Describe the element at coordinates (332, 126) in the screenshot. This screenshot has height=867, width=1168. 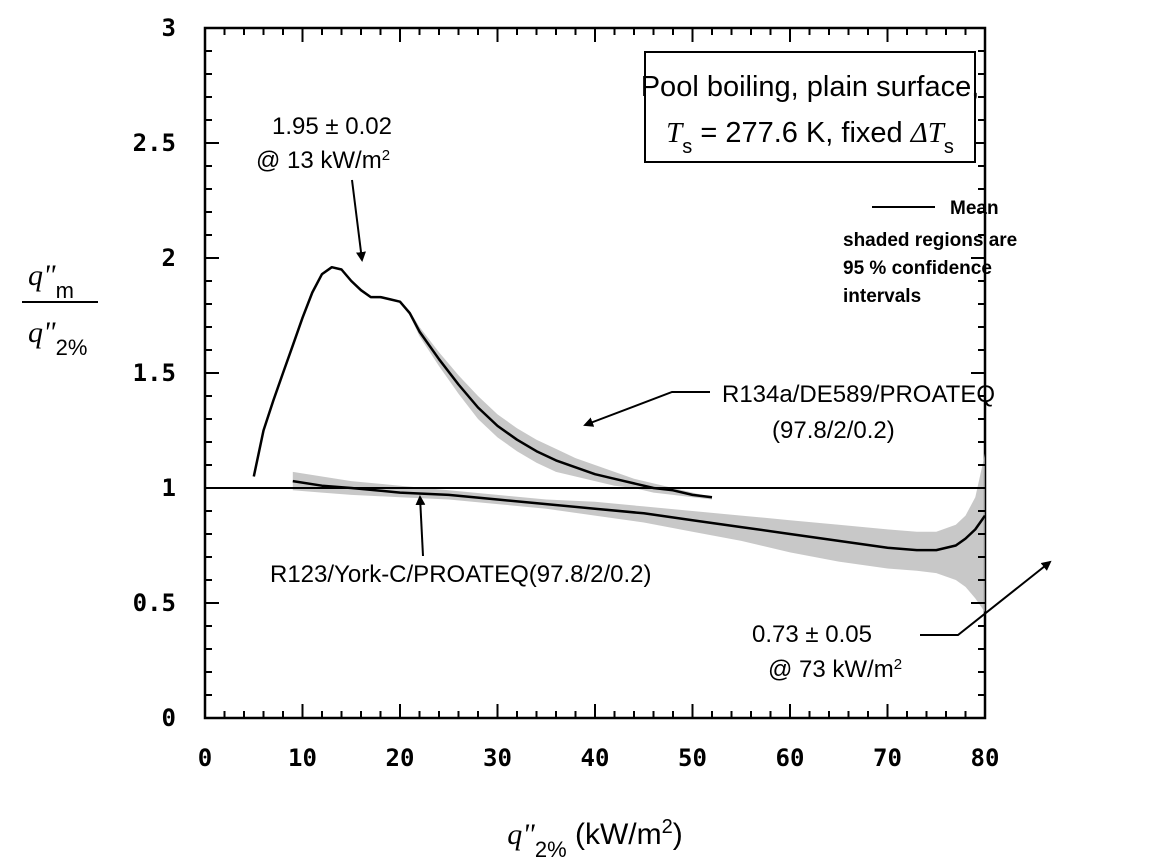
I see `peak-annotation-line1: 1.95 ± 0.02` at that location.